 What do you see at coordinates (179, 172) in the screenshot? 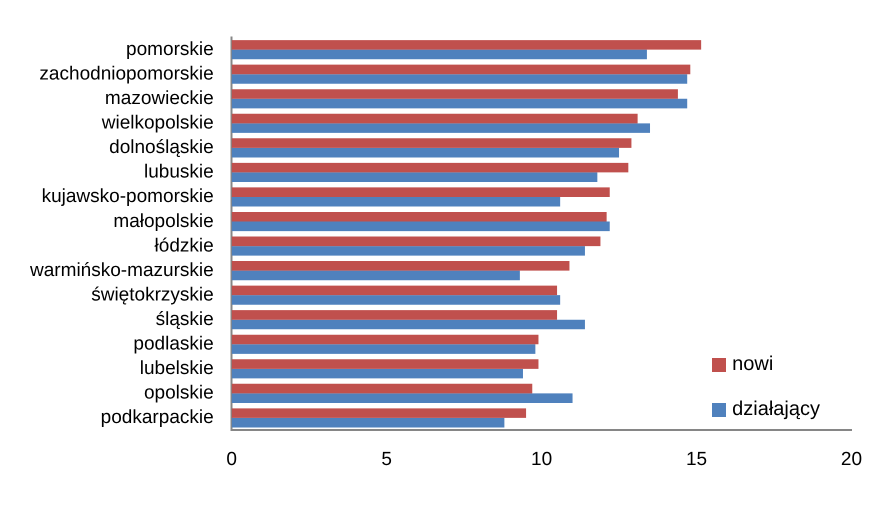
I see `y-tick-label: lubuskie` at bounding box center [179, 172].